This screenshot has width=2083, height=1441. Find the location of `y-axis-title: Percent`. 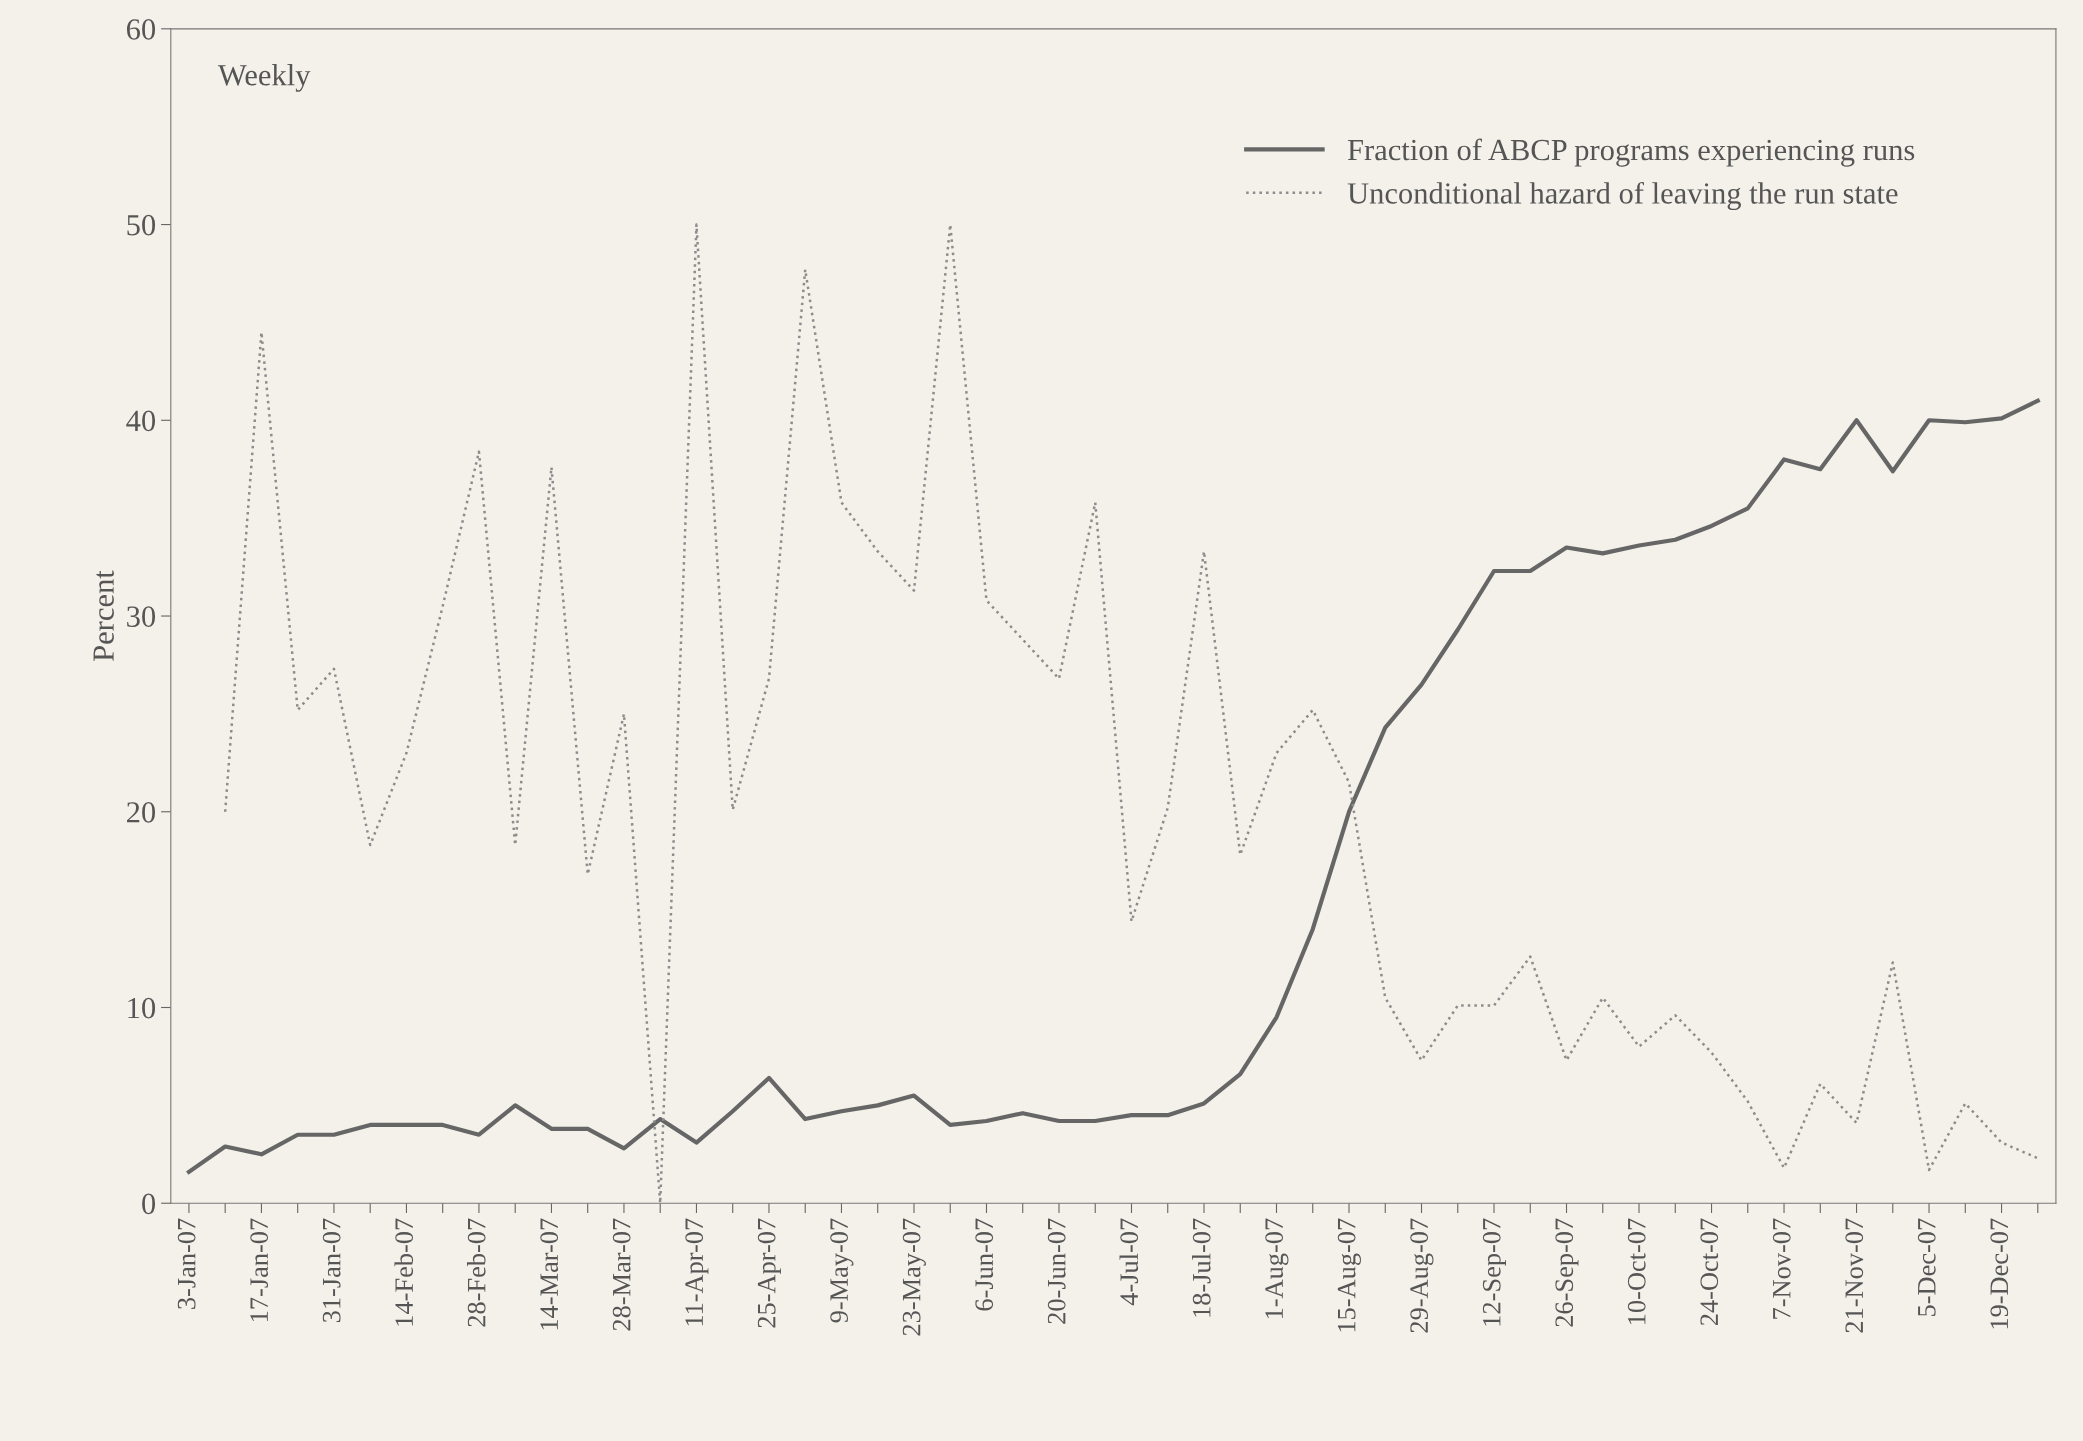

y-axis-title: Percent is located at coordinates (103, 615).